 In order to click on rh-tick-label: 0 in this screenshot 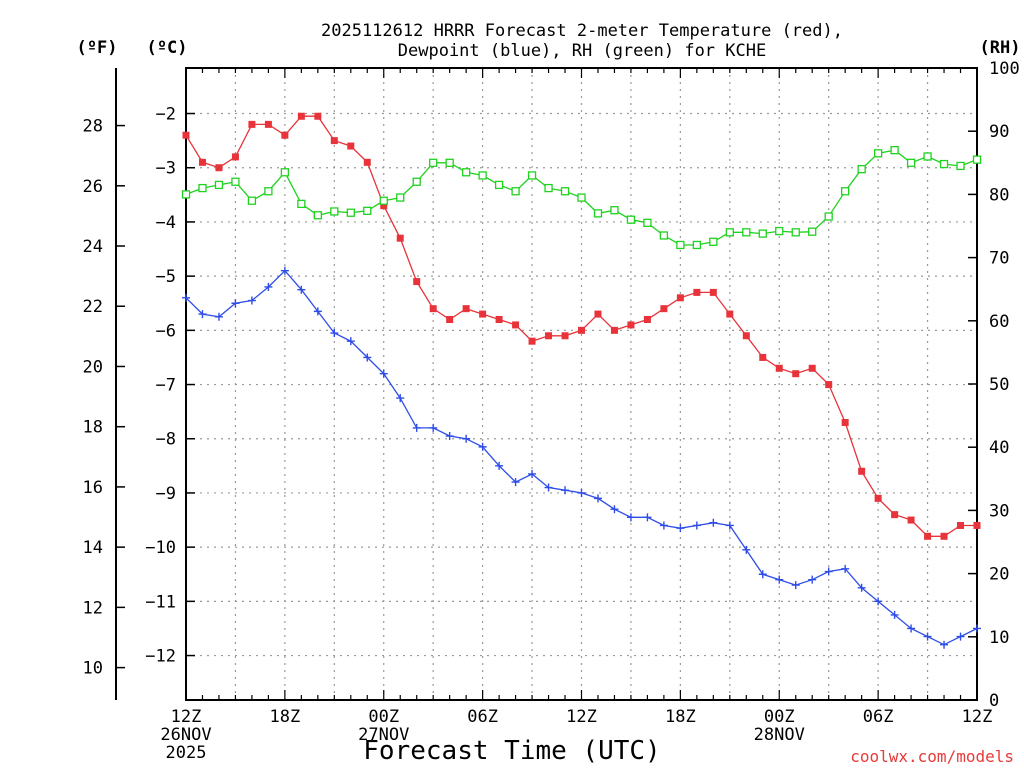, I will do `click(994, 701)`.